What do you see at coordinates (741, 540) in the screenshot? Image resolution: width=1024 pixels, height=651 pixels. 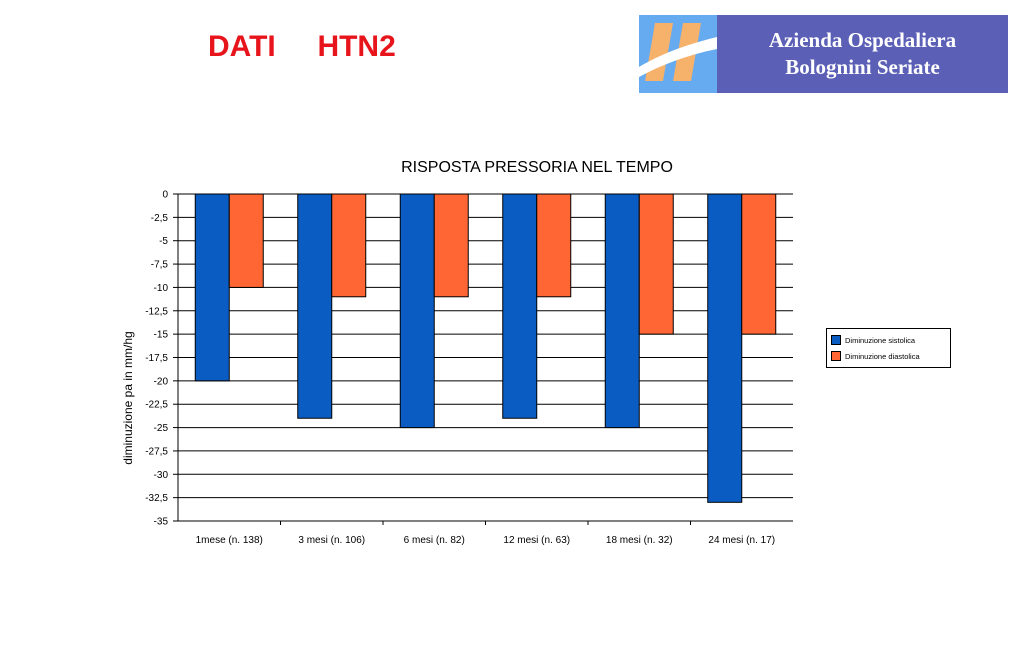 I see `x-tick-label: 24 mesi (n. 17)` at bounding box center [741, 540].